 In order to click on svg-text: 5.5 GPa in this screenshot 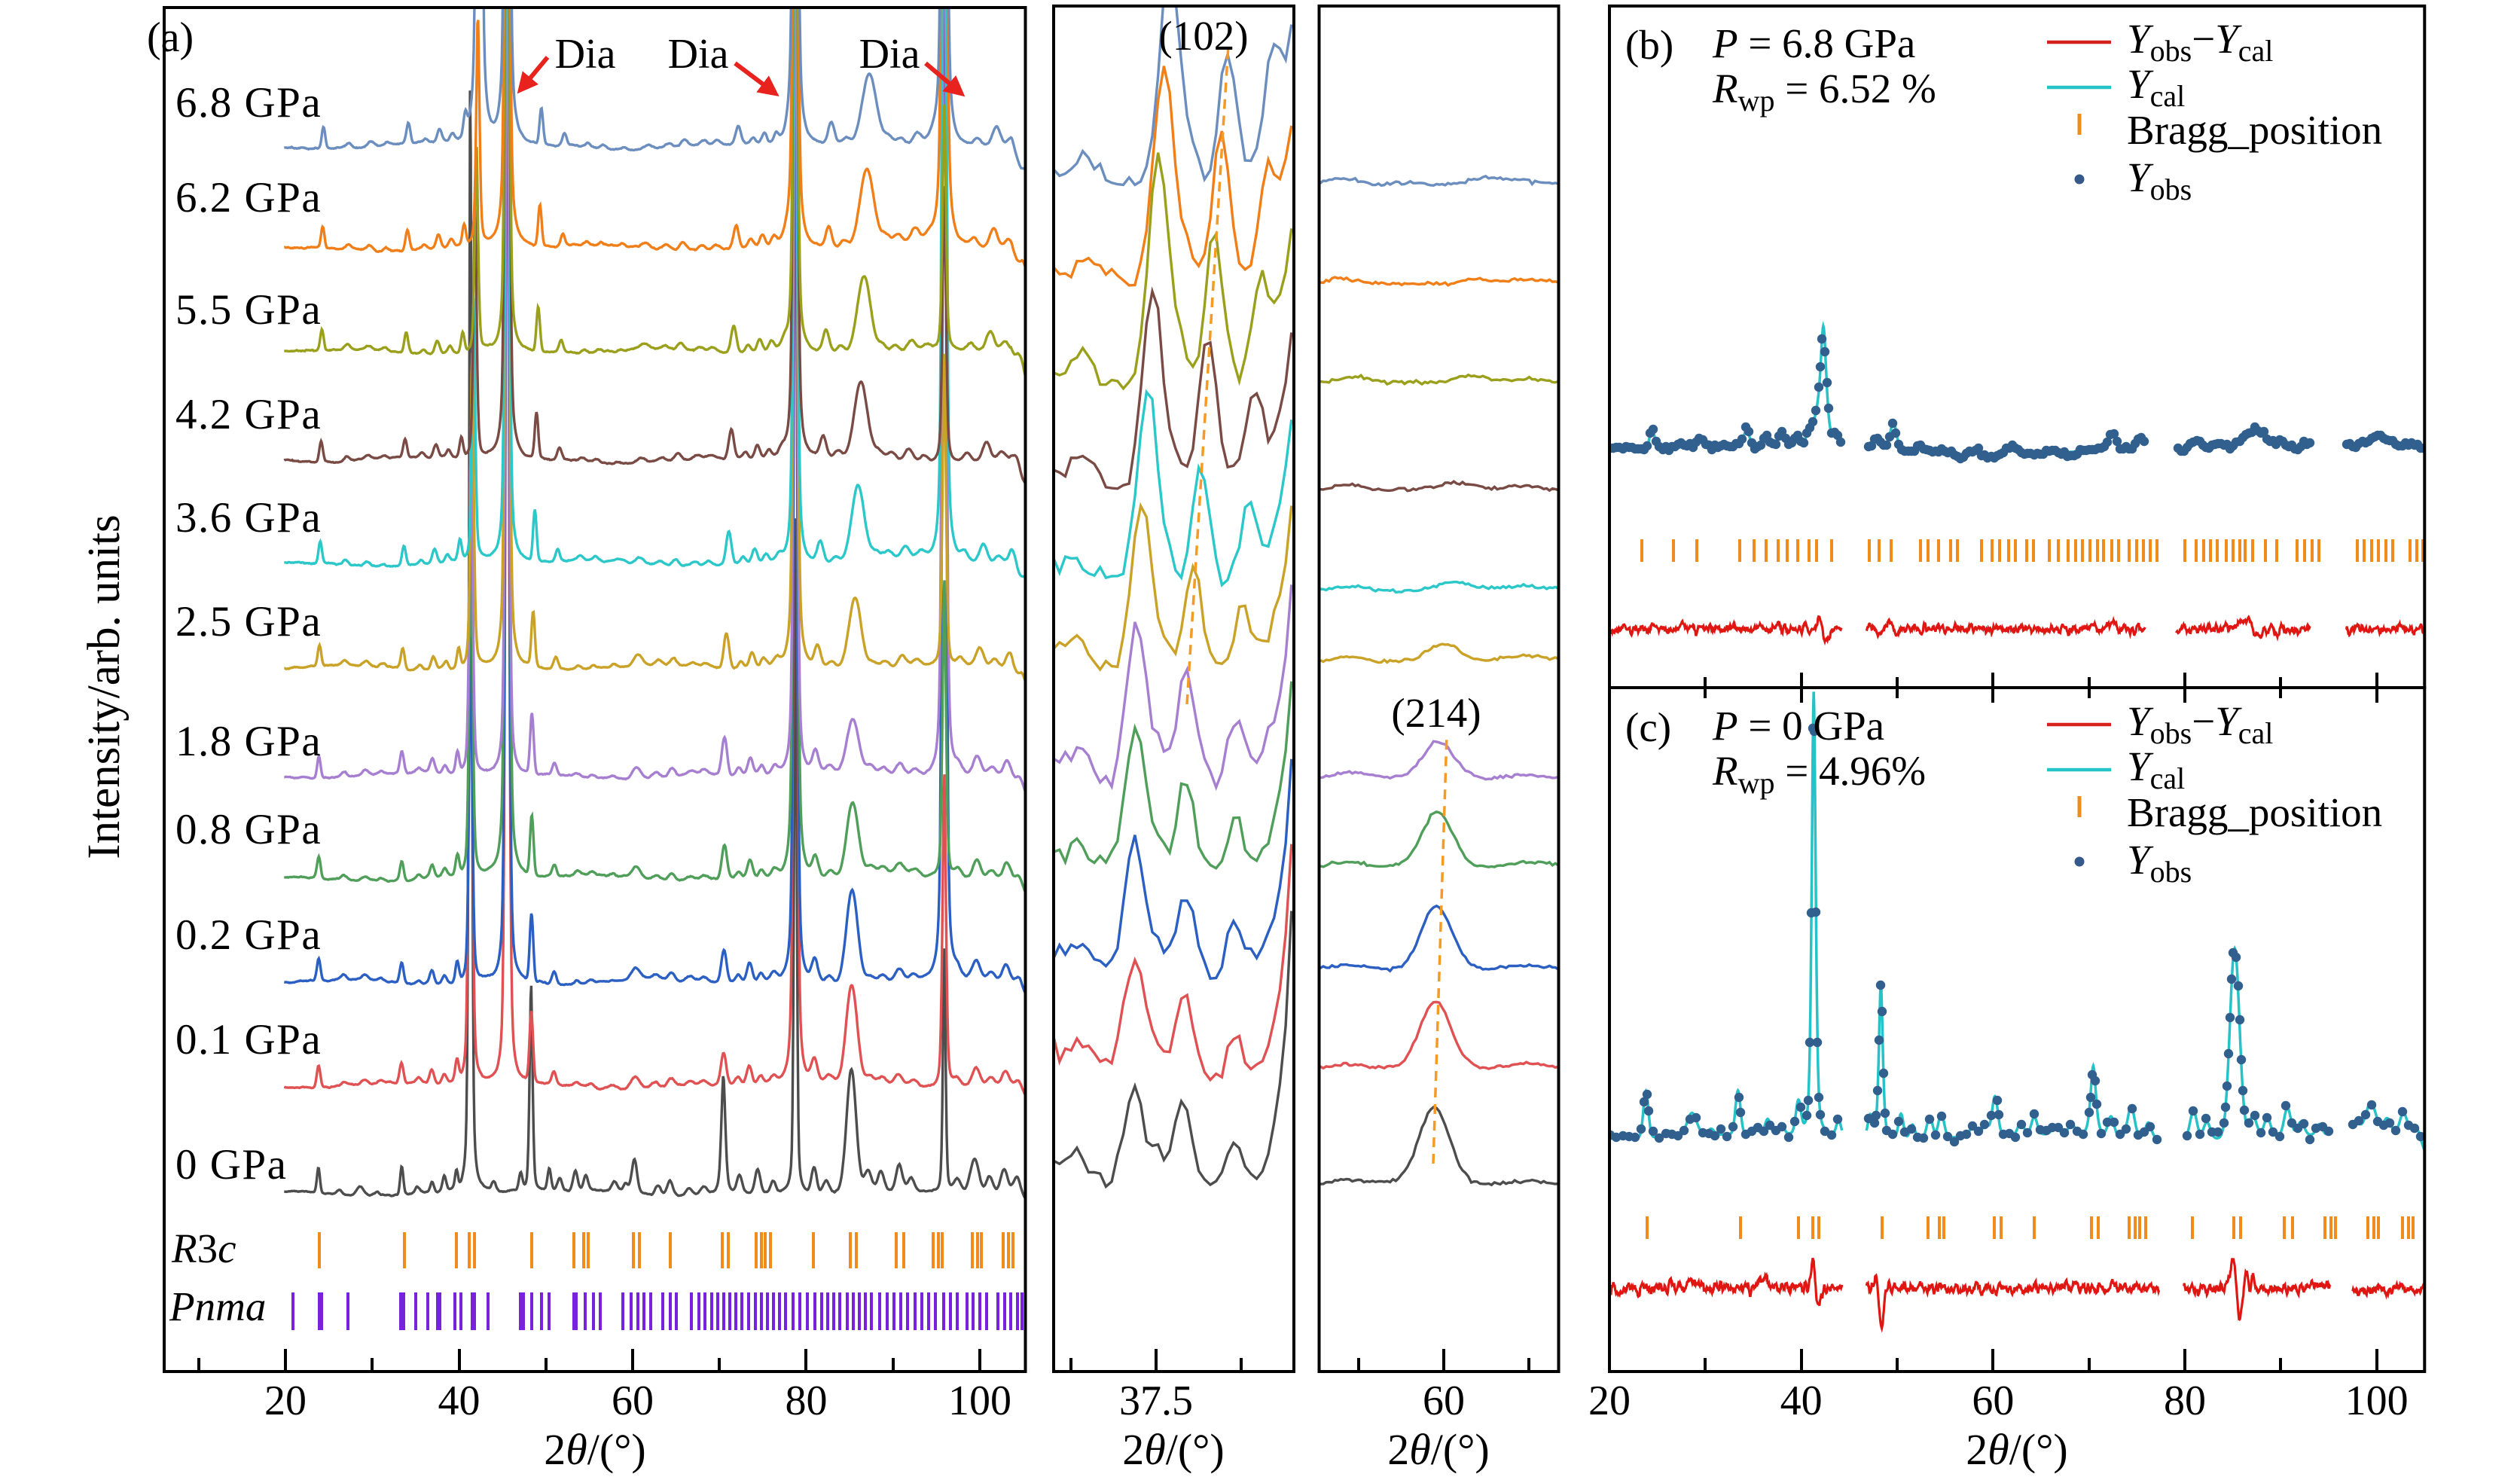, I will do `click(248, 310)`.